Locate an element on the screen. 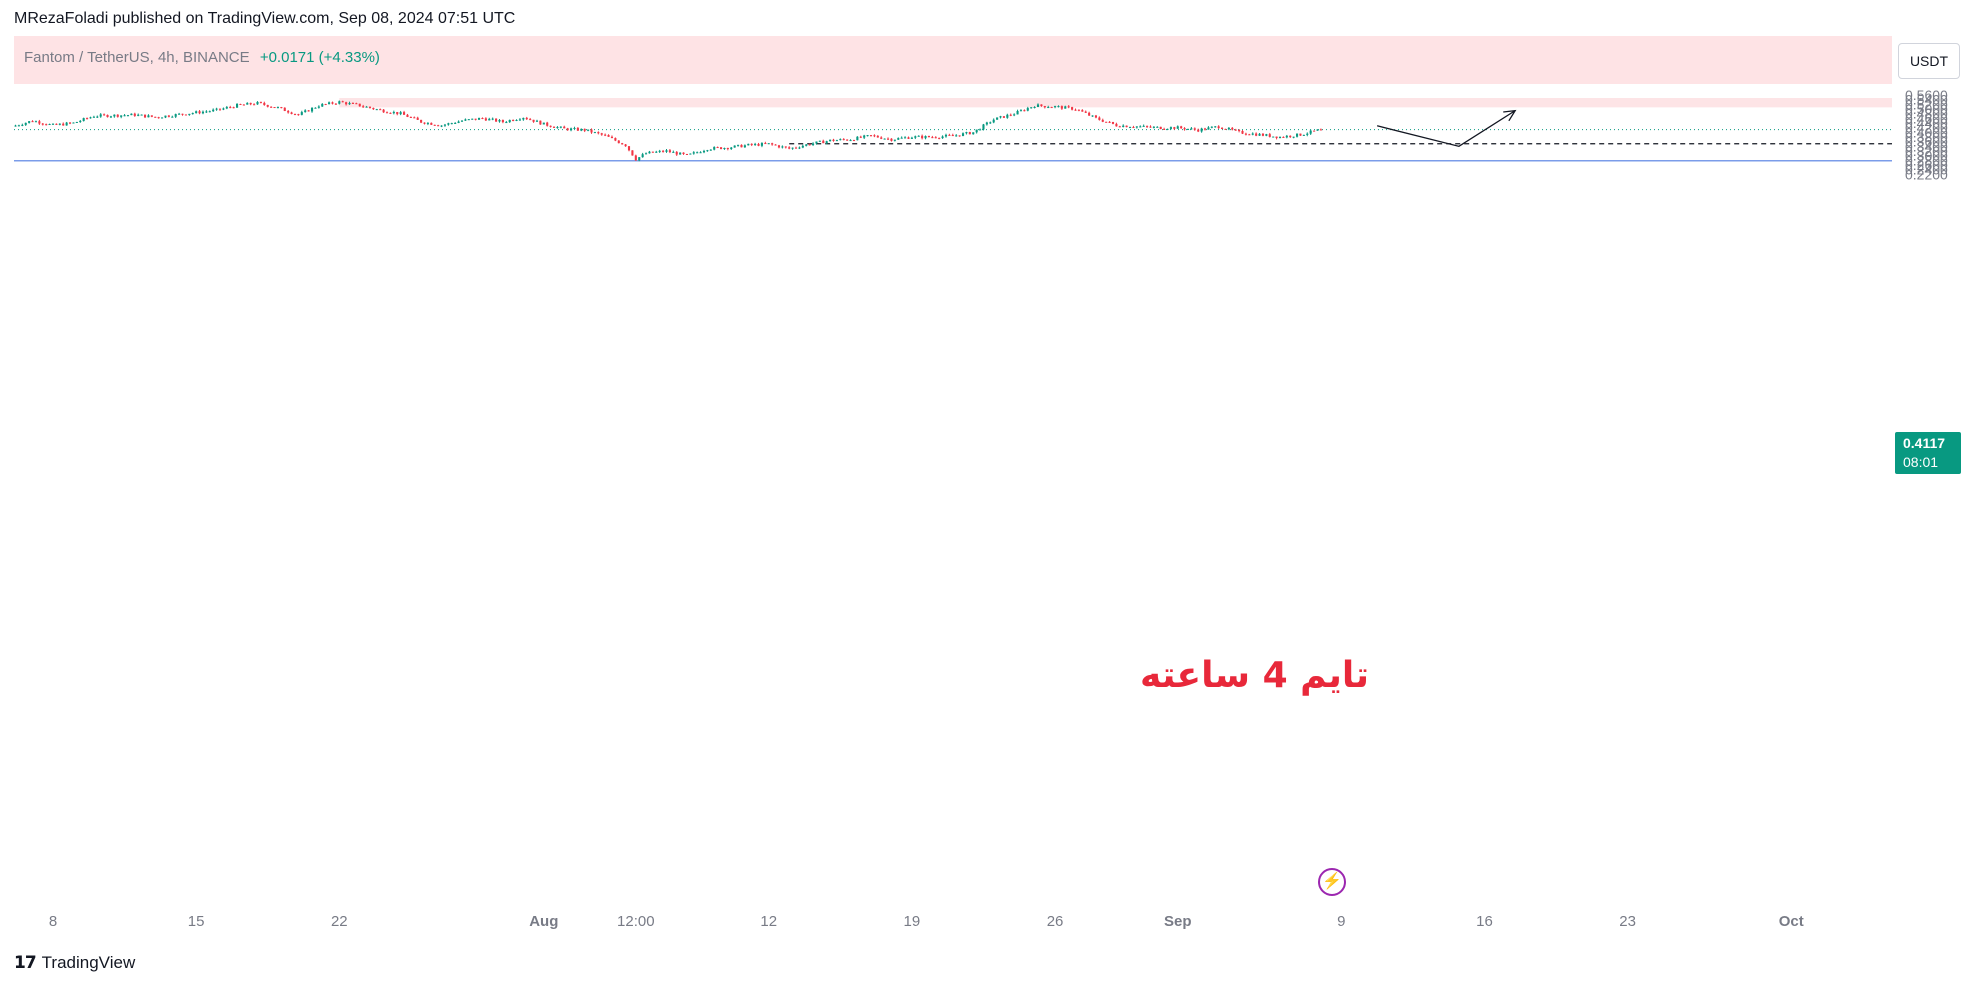 The width and height of the screenshot is (1980, 989). timeframe-annotation: تایم 4 ساعته is located at coordinates (1254, 675).